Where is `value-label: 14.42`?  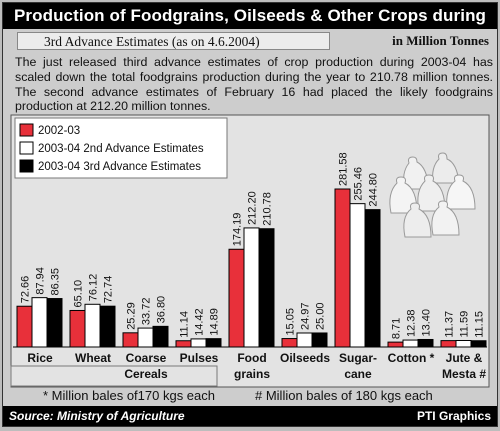 value-label: 14.42 is located at coordinates (200, 322).